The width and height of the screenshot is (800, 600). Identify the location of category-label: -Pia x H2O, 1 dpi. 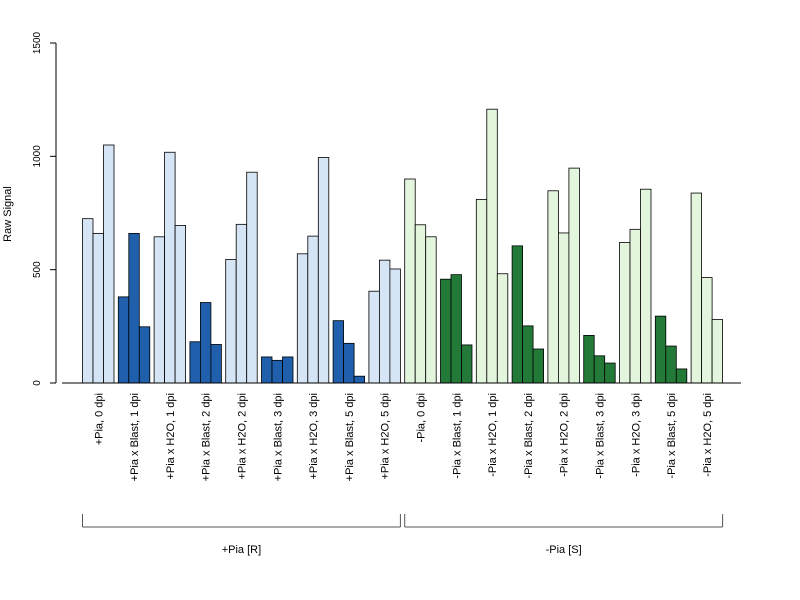
(493, 435).